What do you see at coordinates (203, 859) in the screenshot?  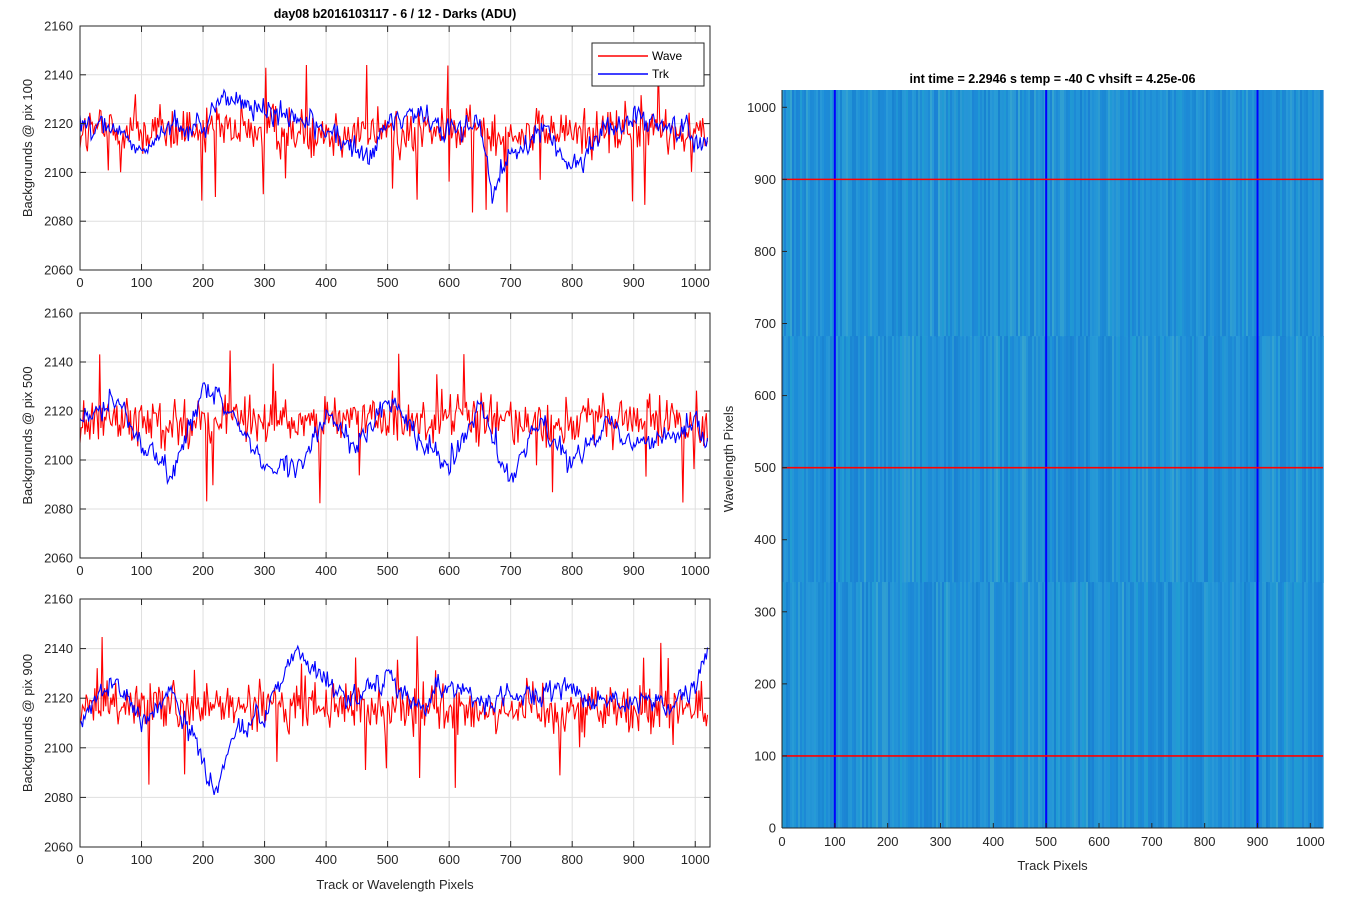 I see `x-tick-label: 200` at bounding box center [203, 859].